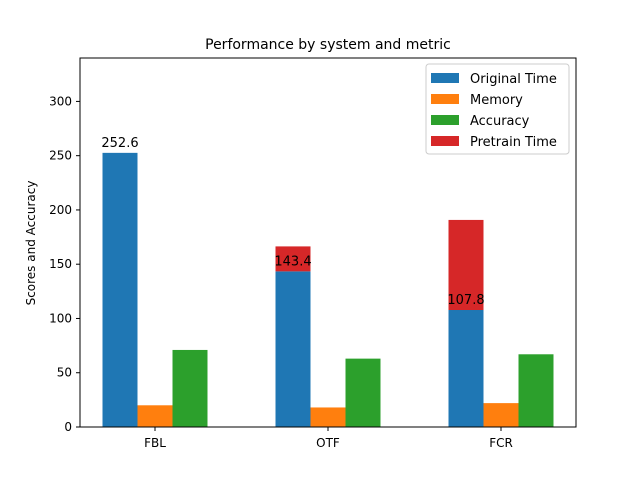 This screenshot has height=480, width=640. What do you see at coordinates (68, 427) in the screenshot?
I see `y-tick-label: 0` at bounding box center [68, 427].